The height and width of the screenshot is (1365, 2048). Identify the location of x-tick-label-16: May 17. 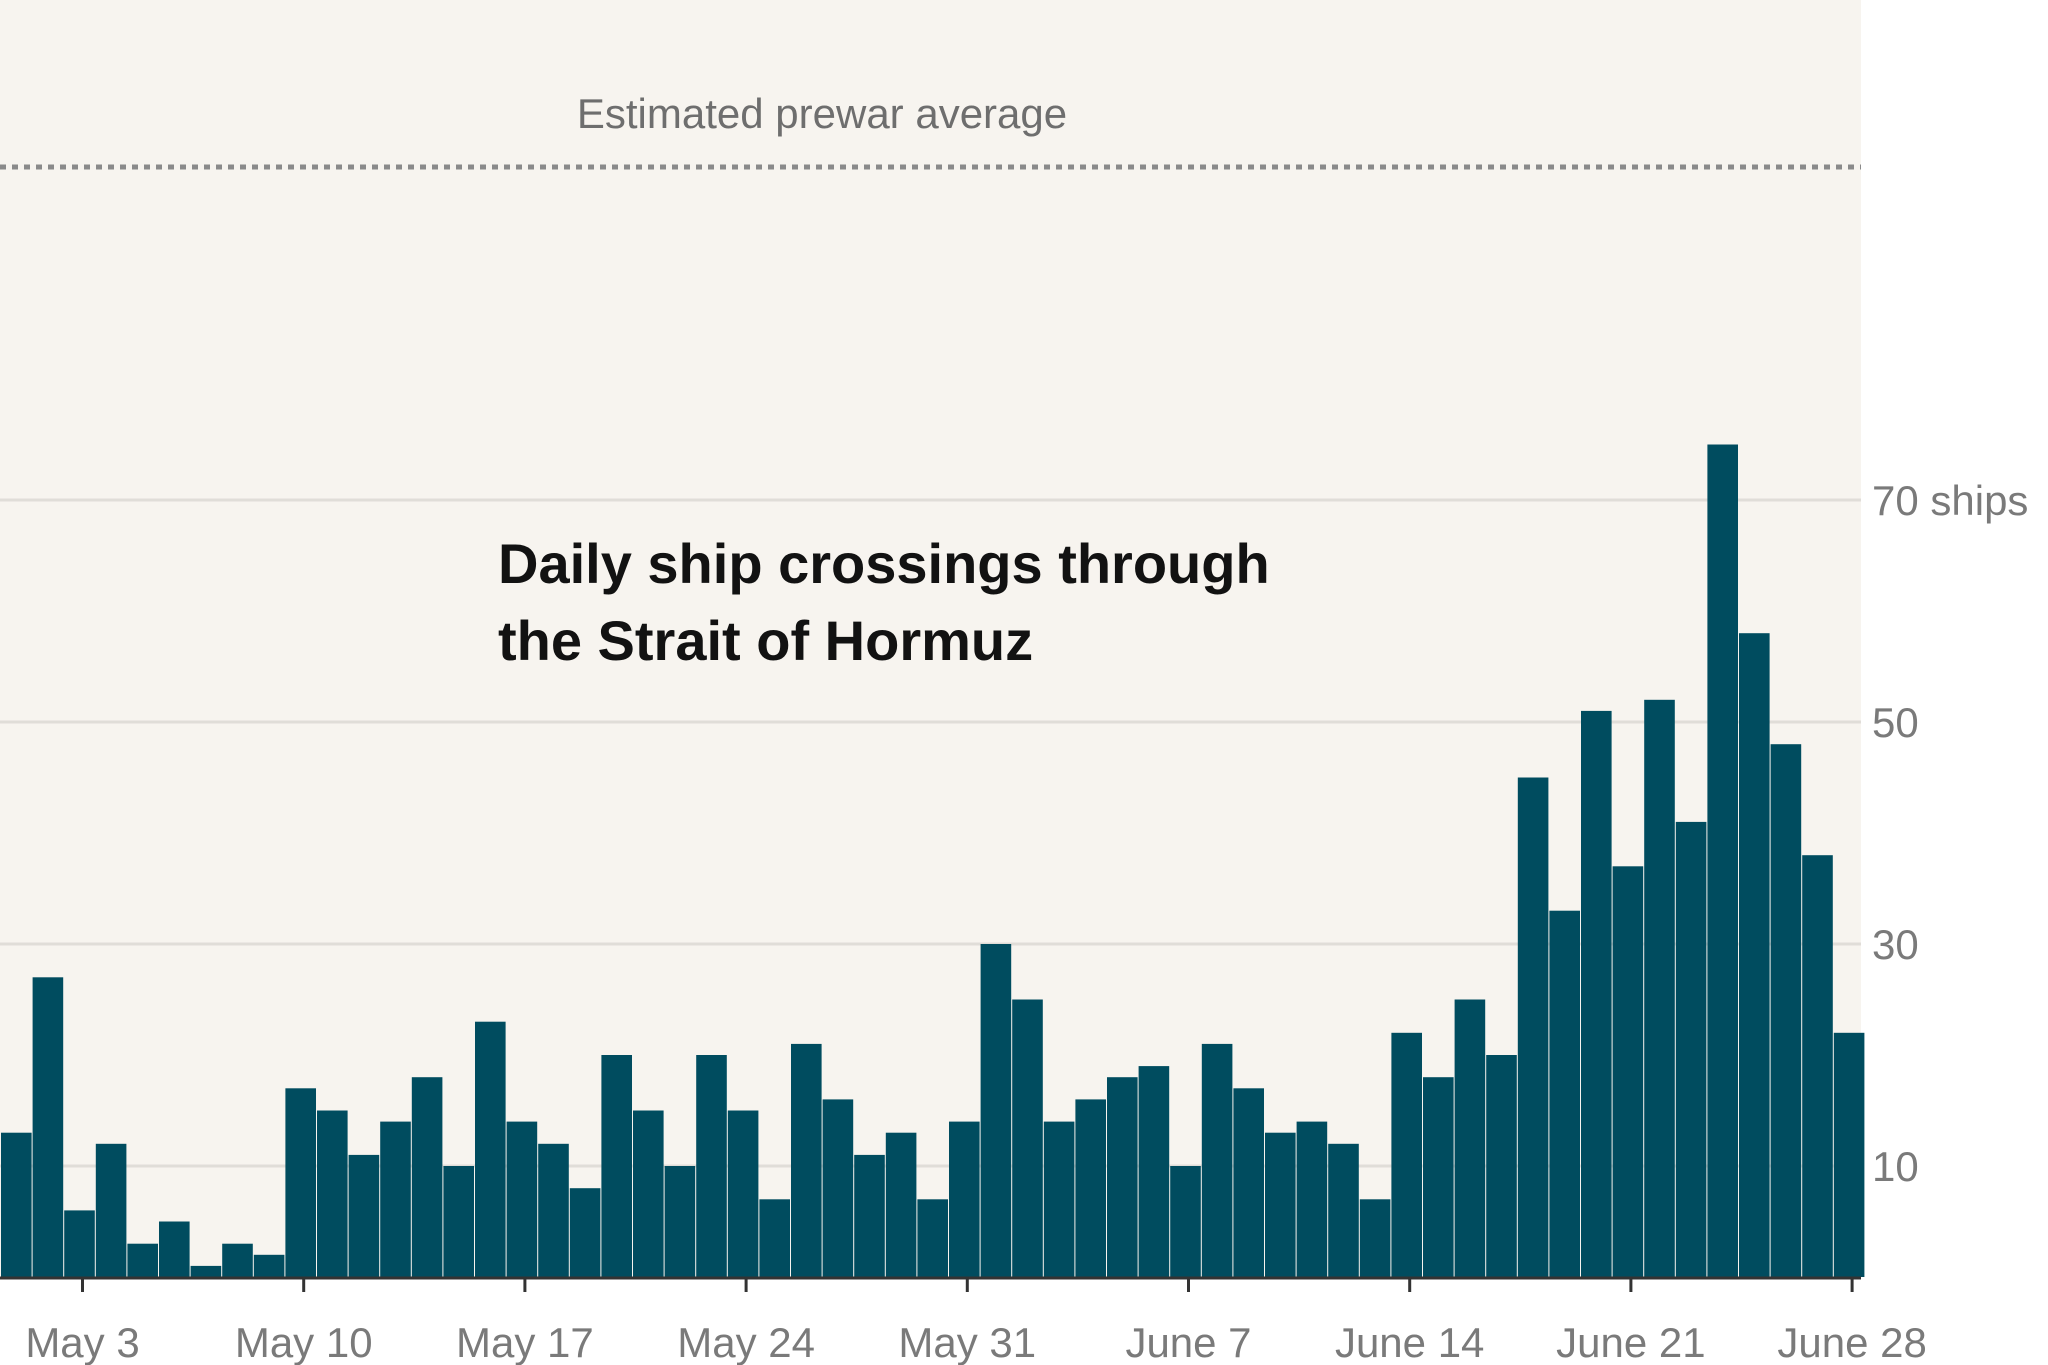
(525, 1342).